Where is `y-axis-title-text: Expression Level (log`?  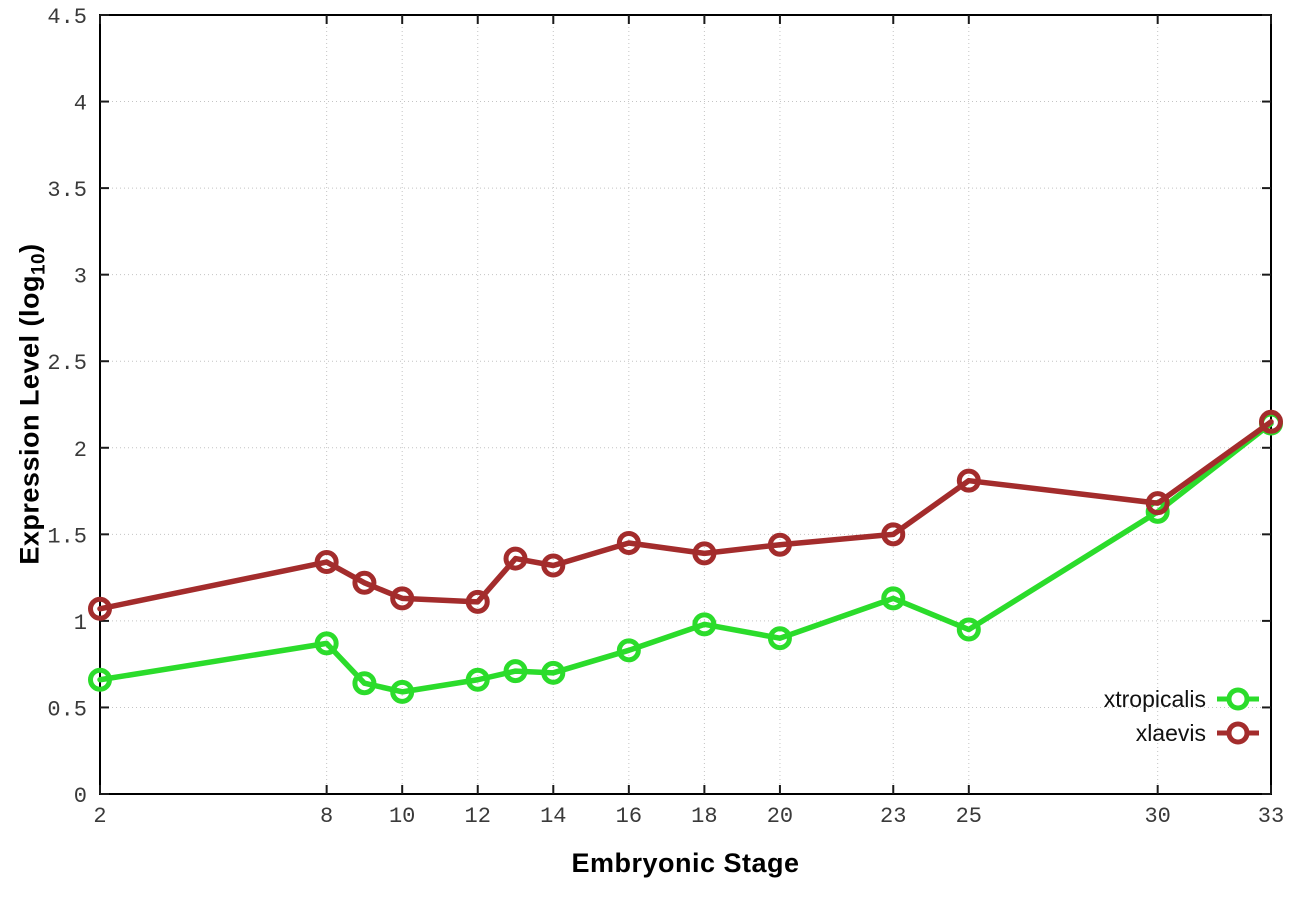
y-axis-title-text: Expression Level (log is located at coordinates (29, 420).